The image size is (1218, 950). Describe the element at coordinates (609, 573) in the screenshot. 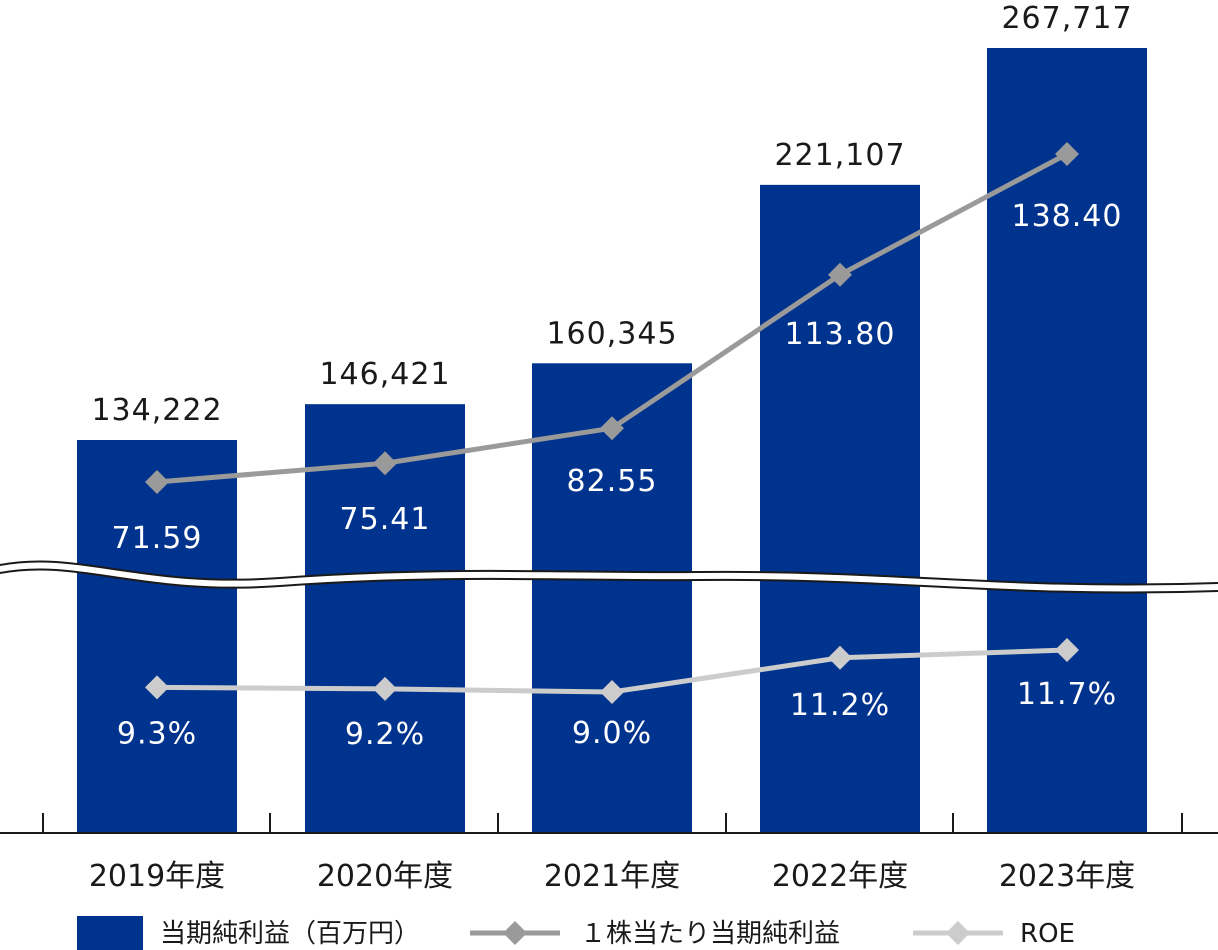

I see `axis-break-line-top` at that location.